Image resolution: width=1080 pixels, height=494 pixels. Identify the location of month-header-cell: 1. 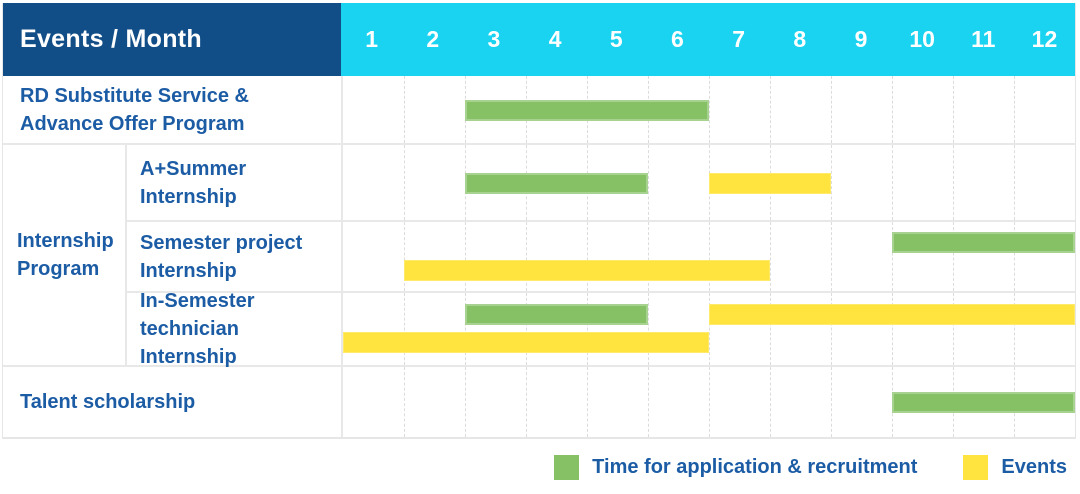
(371, 39).